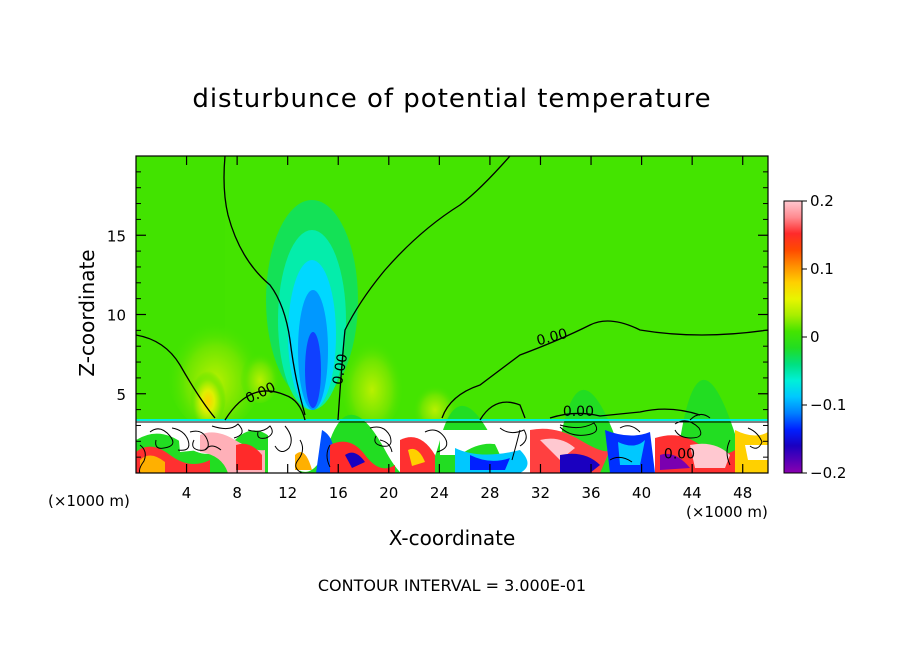  Describe the element at coordinates (87, 313) in the screenshot. I see `y-axis-label: Z-coordinate` at that location.